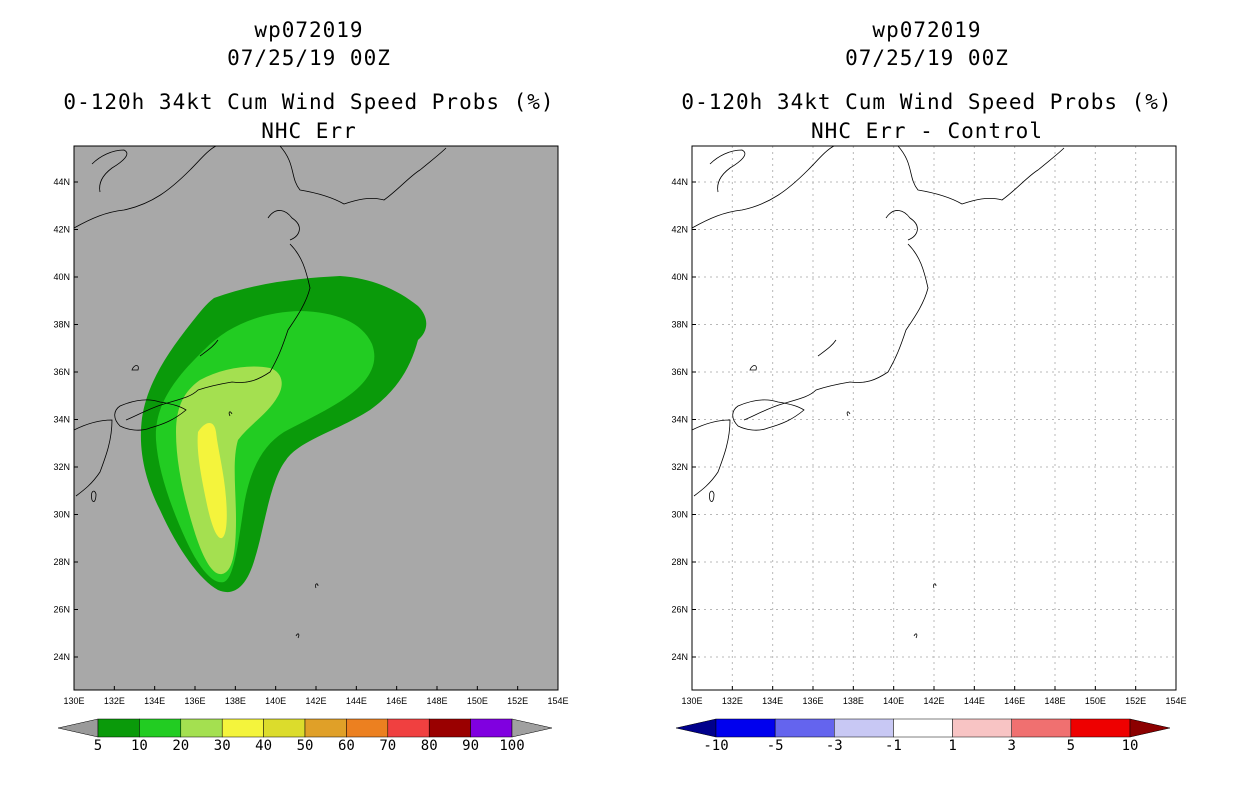 This screenshot has height=800, width=1236. Describe the element at coordinates (346, 746) in the screenshot. I see `colorbar-label: 60` at that location.